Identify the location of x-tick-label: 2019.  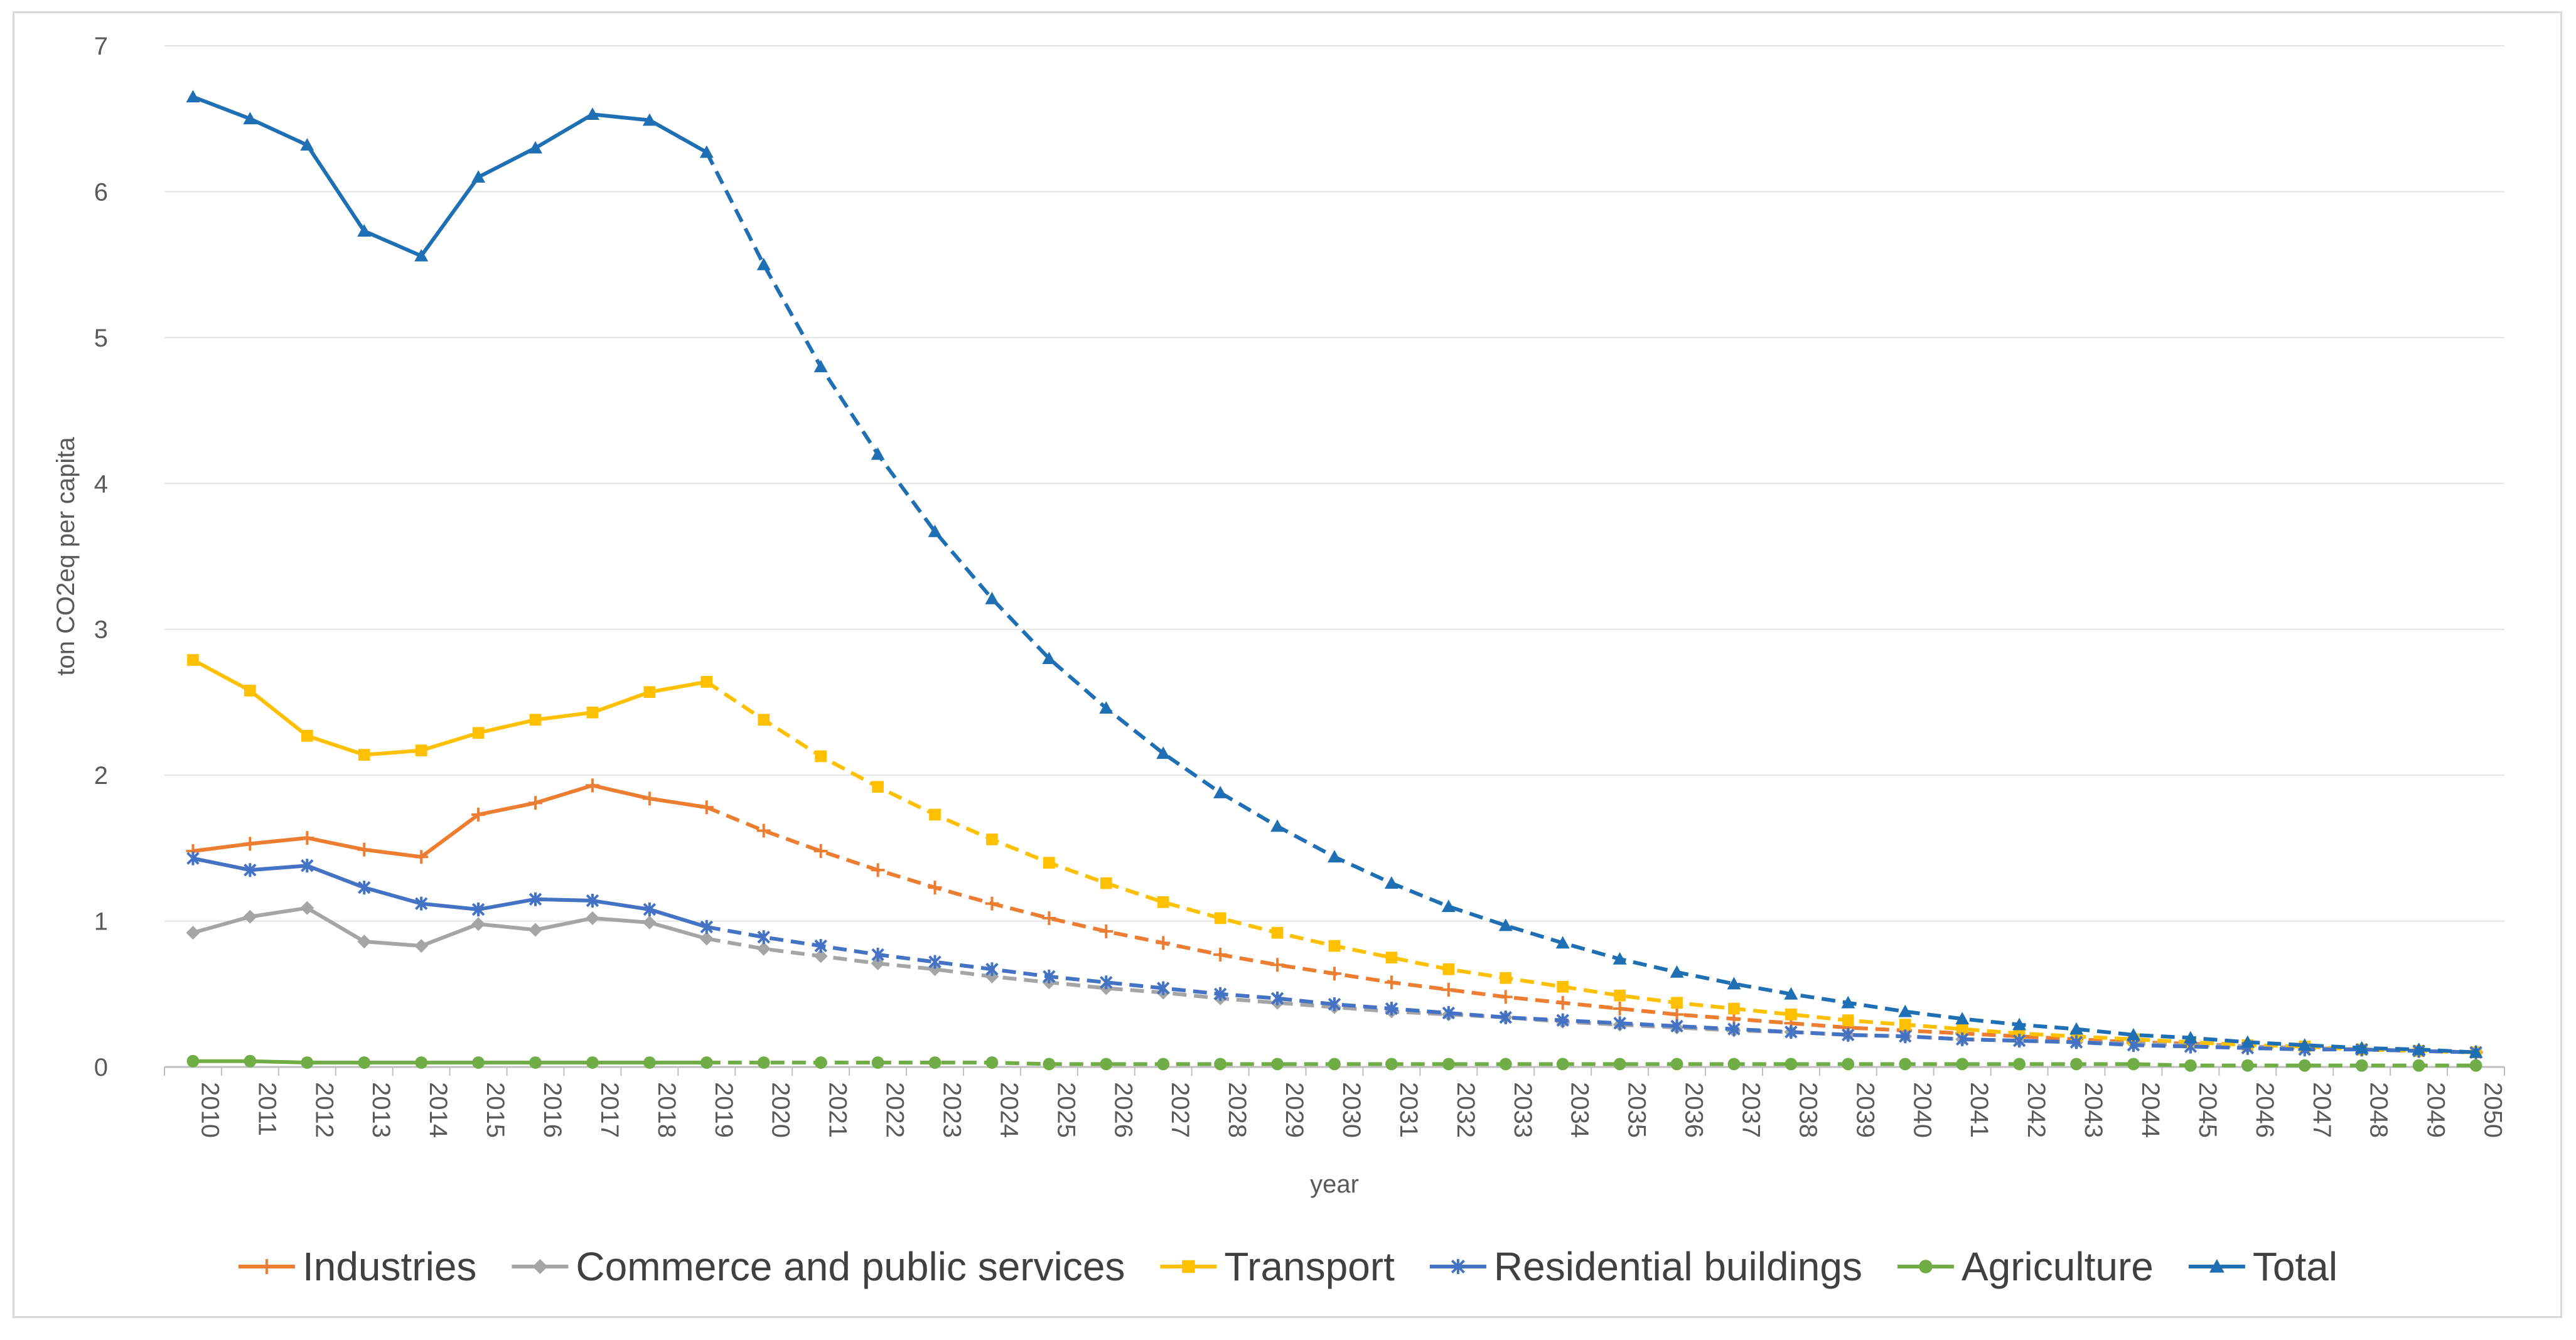
(724, 1110).